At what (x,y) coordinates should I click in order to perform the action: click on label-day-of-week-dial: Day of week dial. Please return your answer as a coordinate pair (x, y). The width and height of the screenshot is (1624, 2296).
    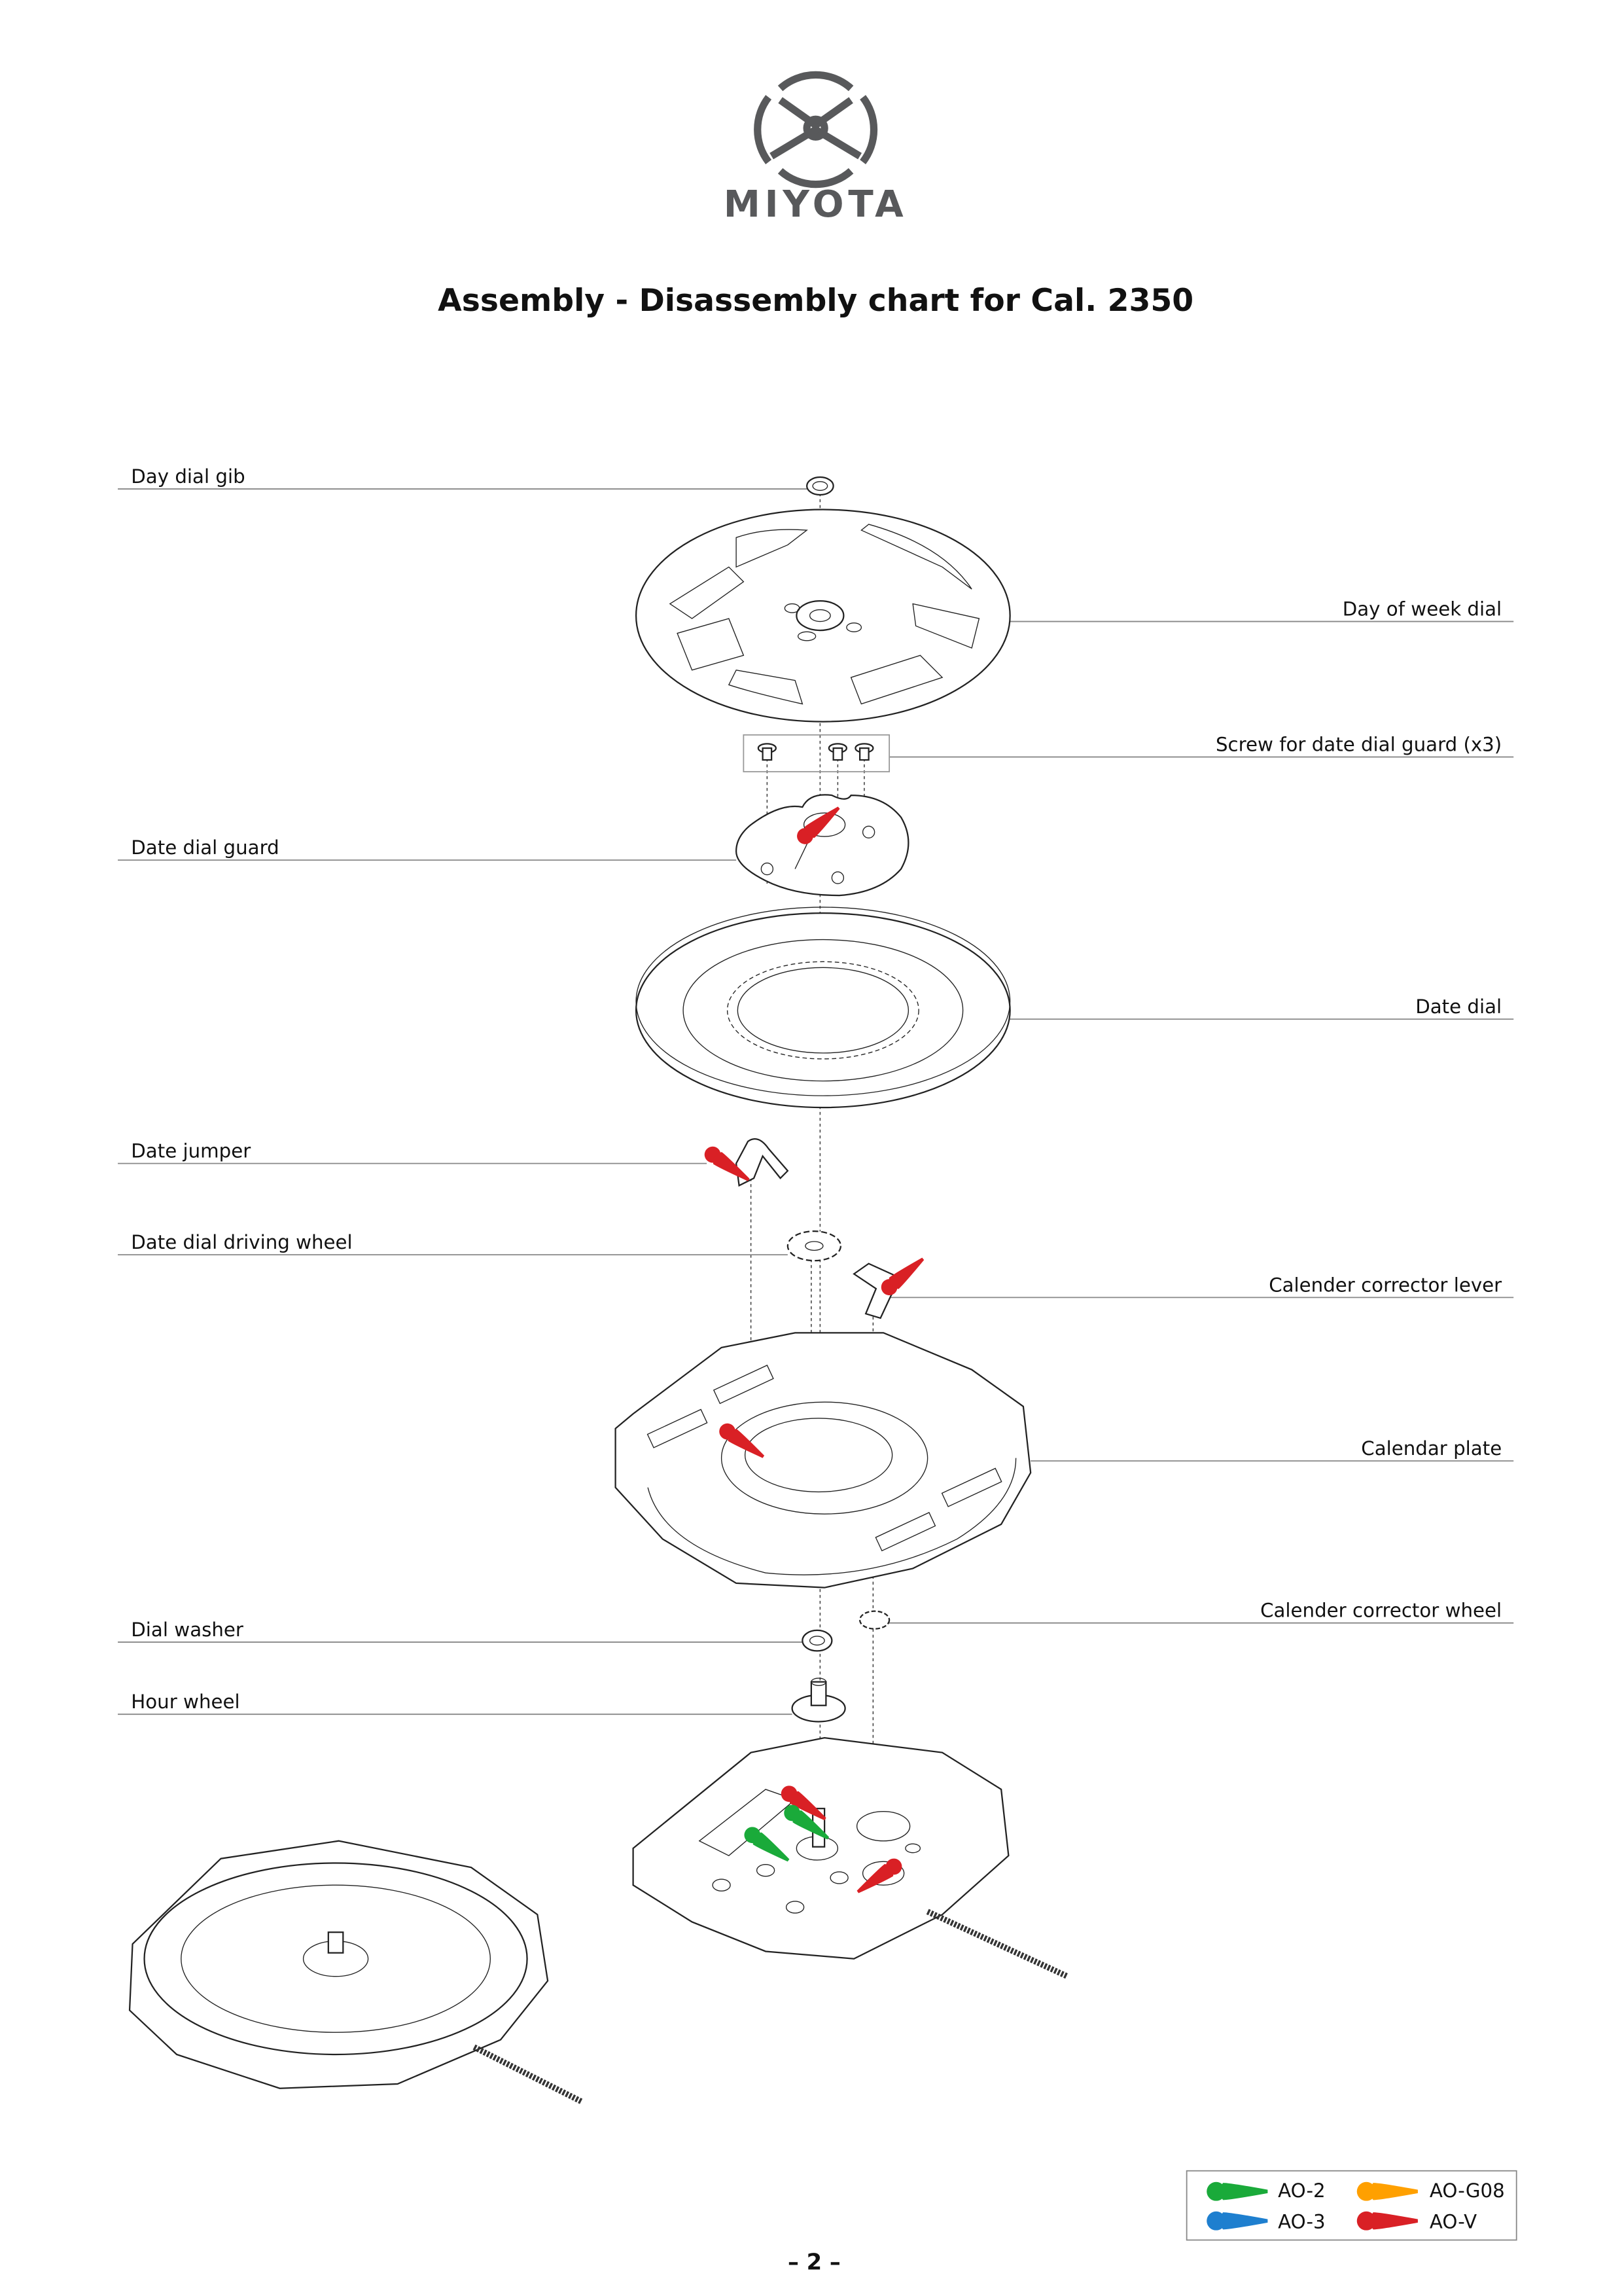
    Looking at the image, I should click on (1422, 609).